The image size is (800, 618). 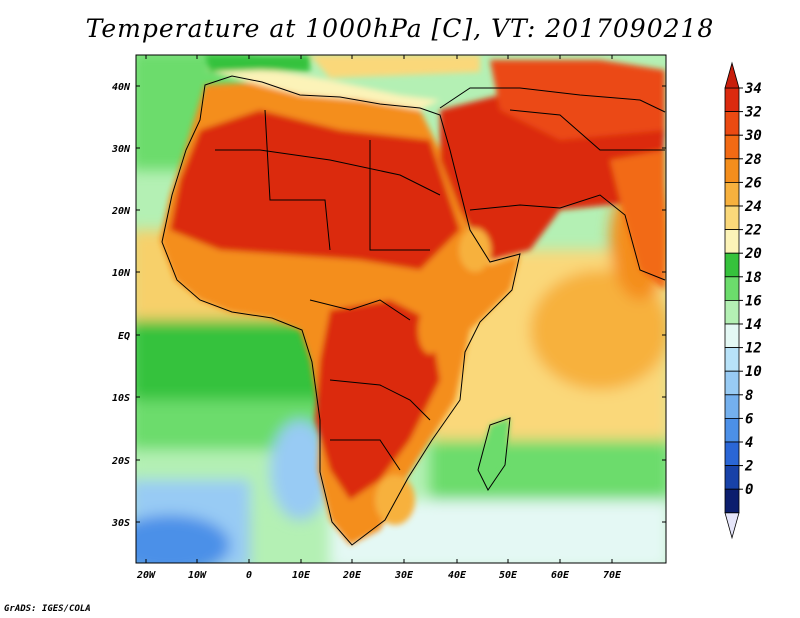 I want to click on atlantic-green-band, so click(x=233, y=360).